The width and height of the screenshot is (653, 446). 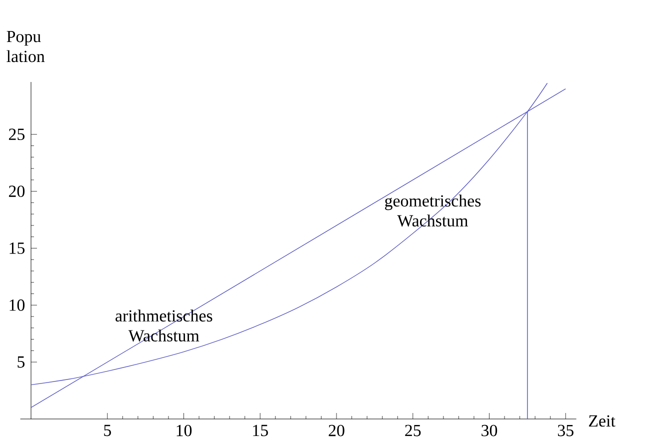 I want to click on y-tick-label: 25, so click(x=16, y=134).